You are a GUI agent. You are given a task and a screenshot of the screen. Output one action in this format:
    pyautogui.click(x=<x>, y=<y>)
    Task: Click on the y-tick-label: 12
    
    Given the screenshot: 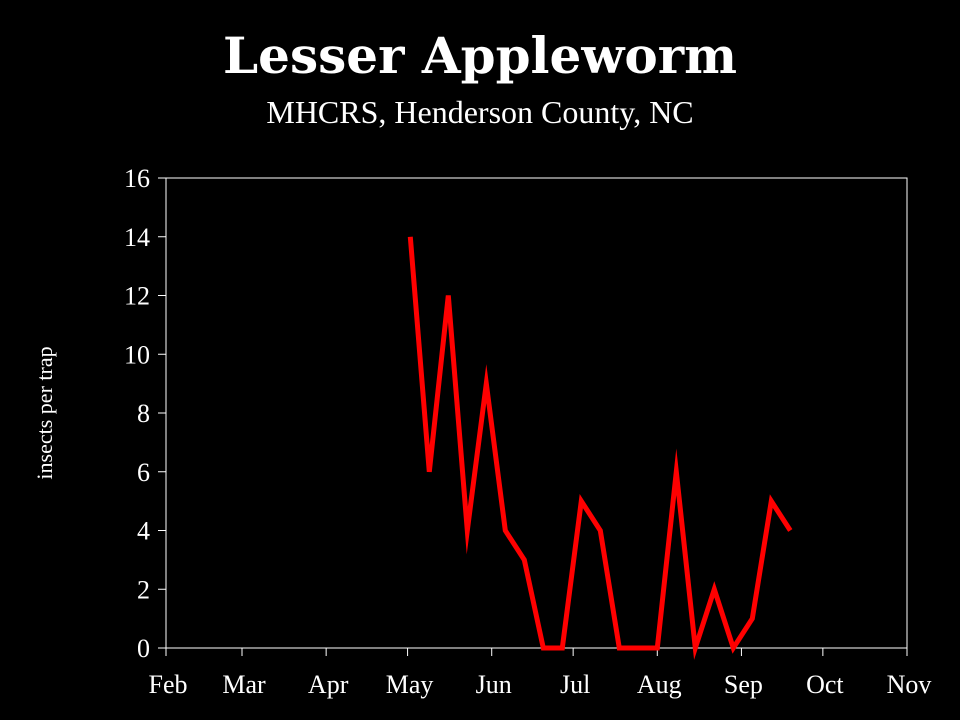 What is the action you would take?
    pyautogui.click(x=137, y=296)
    